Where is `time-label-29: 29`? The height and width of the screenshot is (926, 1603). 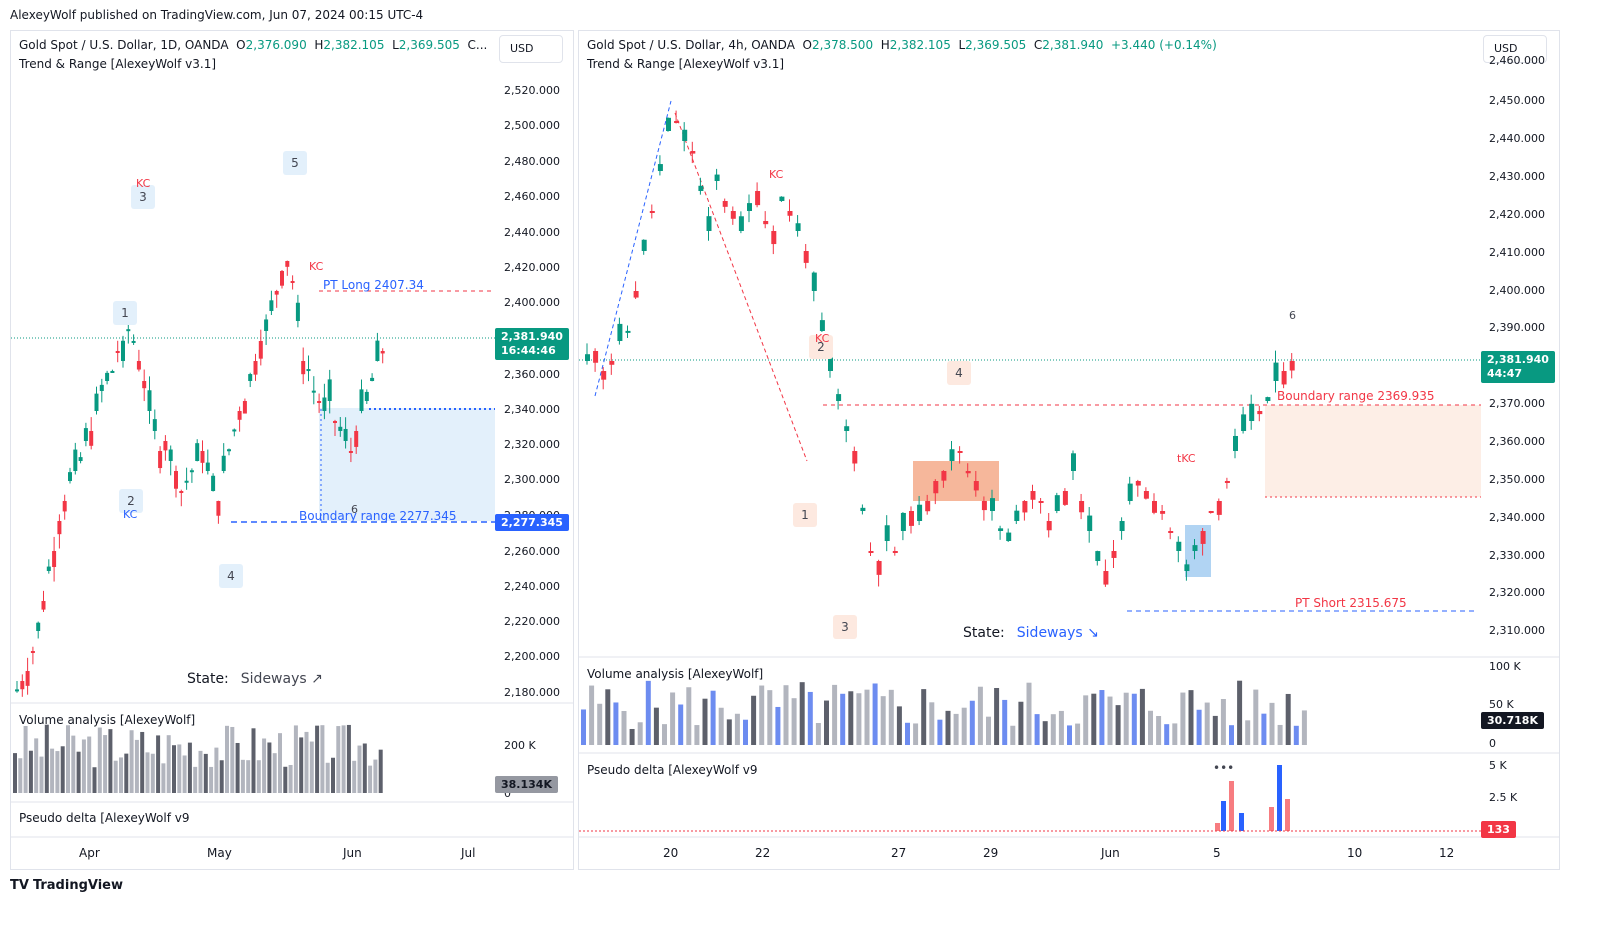
time-label-29: 29 is located at coordinates (991, 853).